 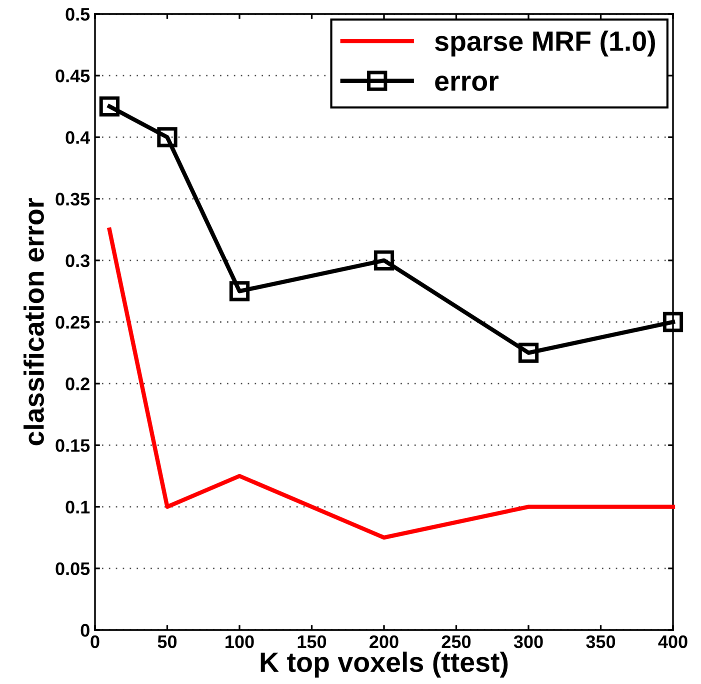 I want to click on y-tick-label: 0.15, so click(x=73, y=445).